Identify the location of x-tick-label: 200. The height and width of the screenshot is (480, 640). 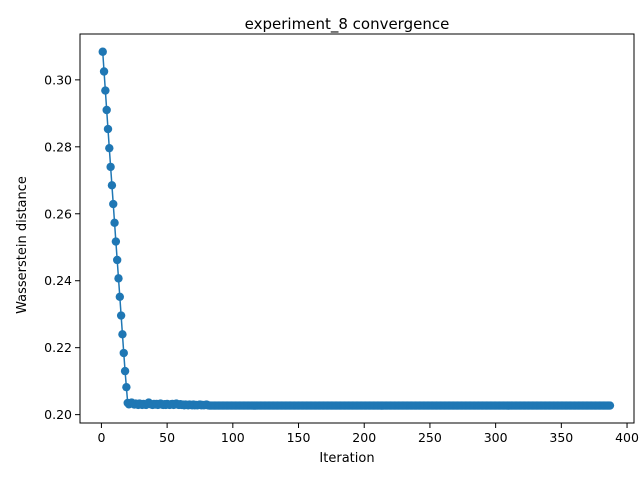
(364, 437).